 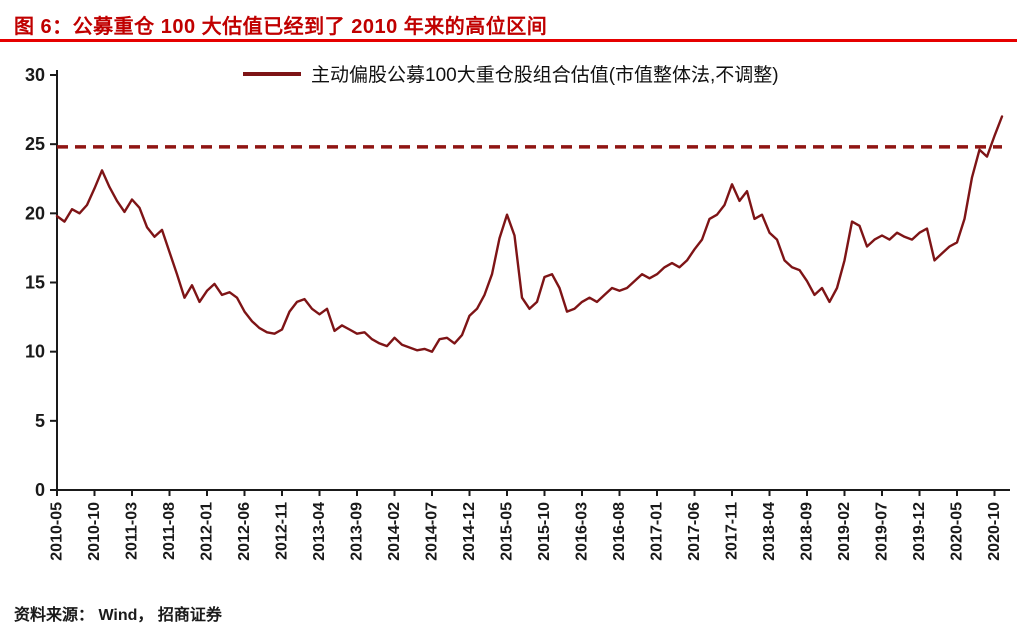 What do you see at coordinates (35, 283) in the screenshot?
I see `y-tick-label: 15` at bounding box center [35, 283].